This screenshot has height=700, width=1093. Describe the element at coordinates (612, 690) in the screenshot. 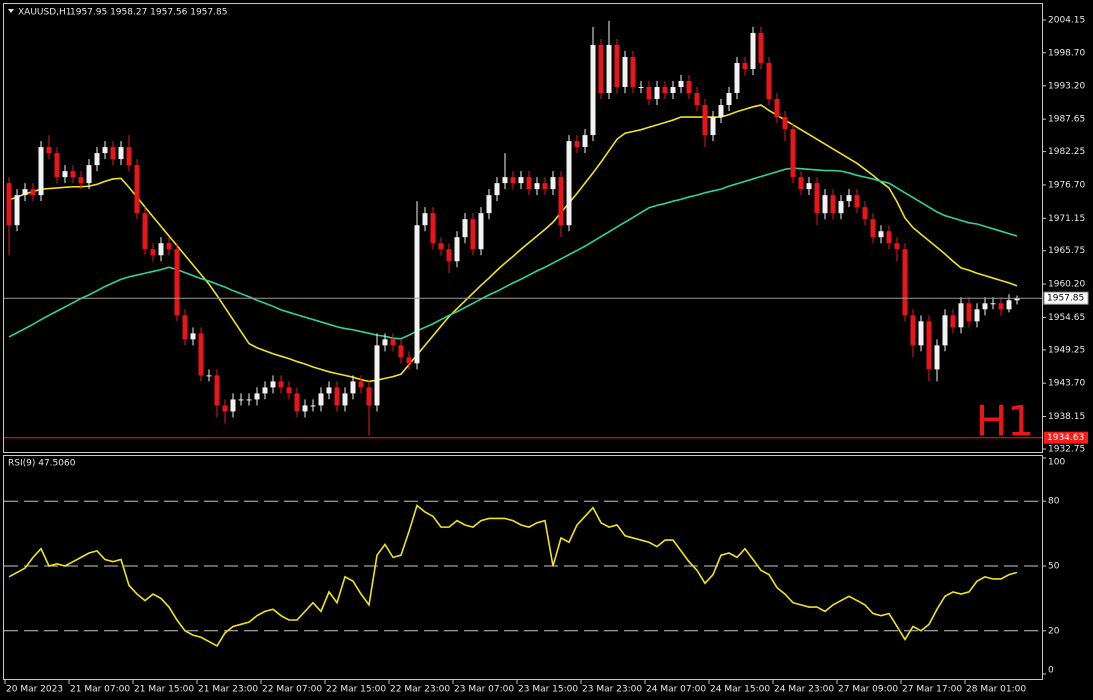

I see `x-tick-label: 23 Mar 23:00` at that location.